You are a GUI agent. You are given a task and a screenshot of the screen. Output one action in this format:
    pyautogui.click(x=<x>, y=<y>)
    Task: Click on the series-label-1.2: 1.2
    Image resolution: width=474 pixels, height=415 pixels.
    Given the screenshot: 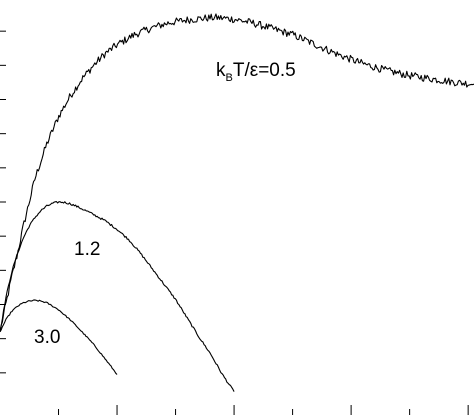 What is the action you would take?
    pyautogui.click(x=87, y=249)
    